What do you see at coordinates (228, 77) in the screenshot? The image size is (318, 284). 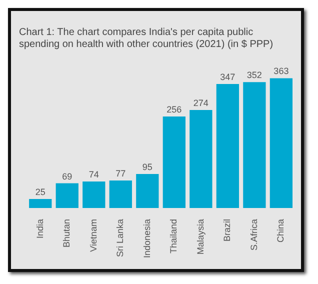 I see `data-label: 347` at bounding box center [228, 77].